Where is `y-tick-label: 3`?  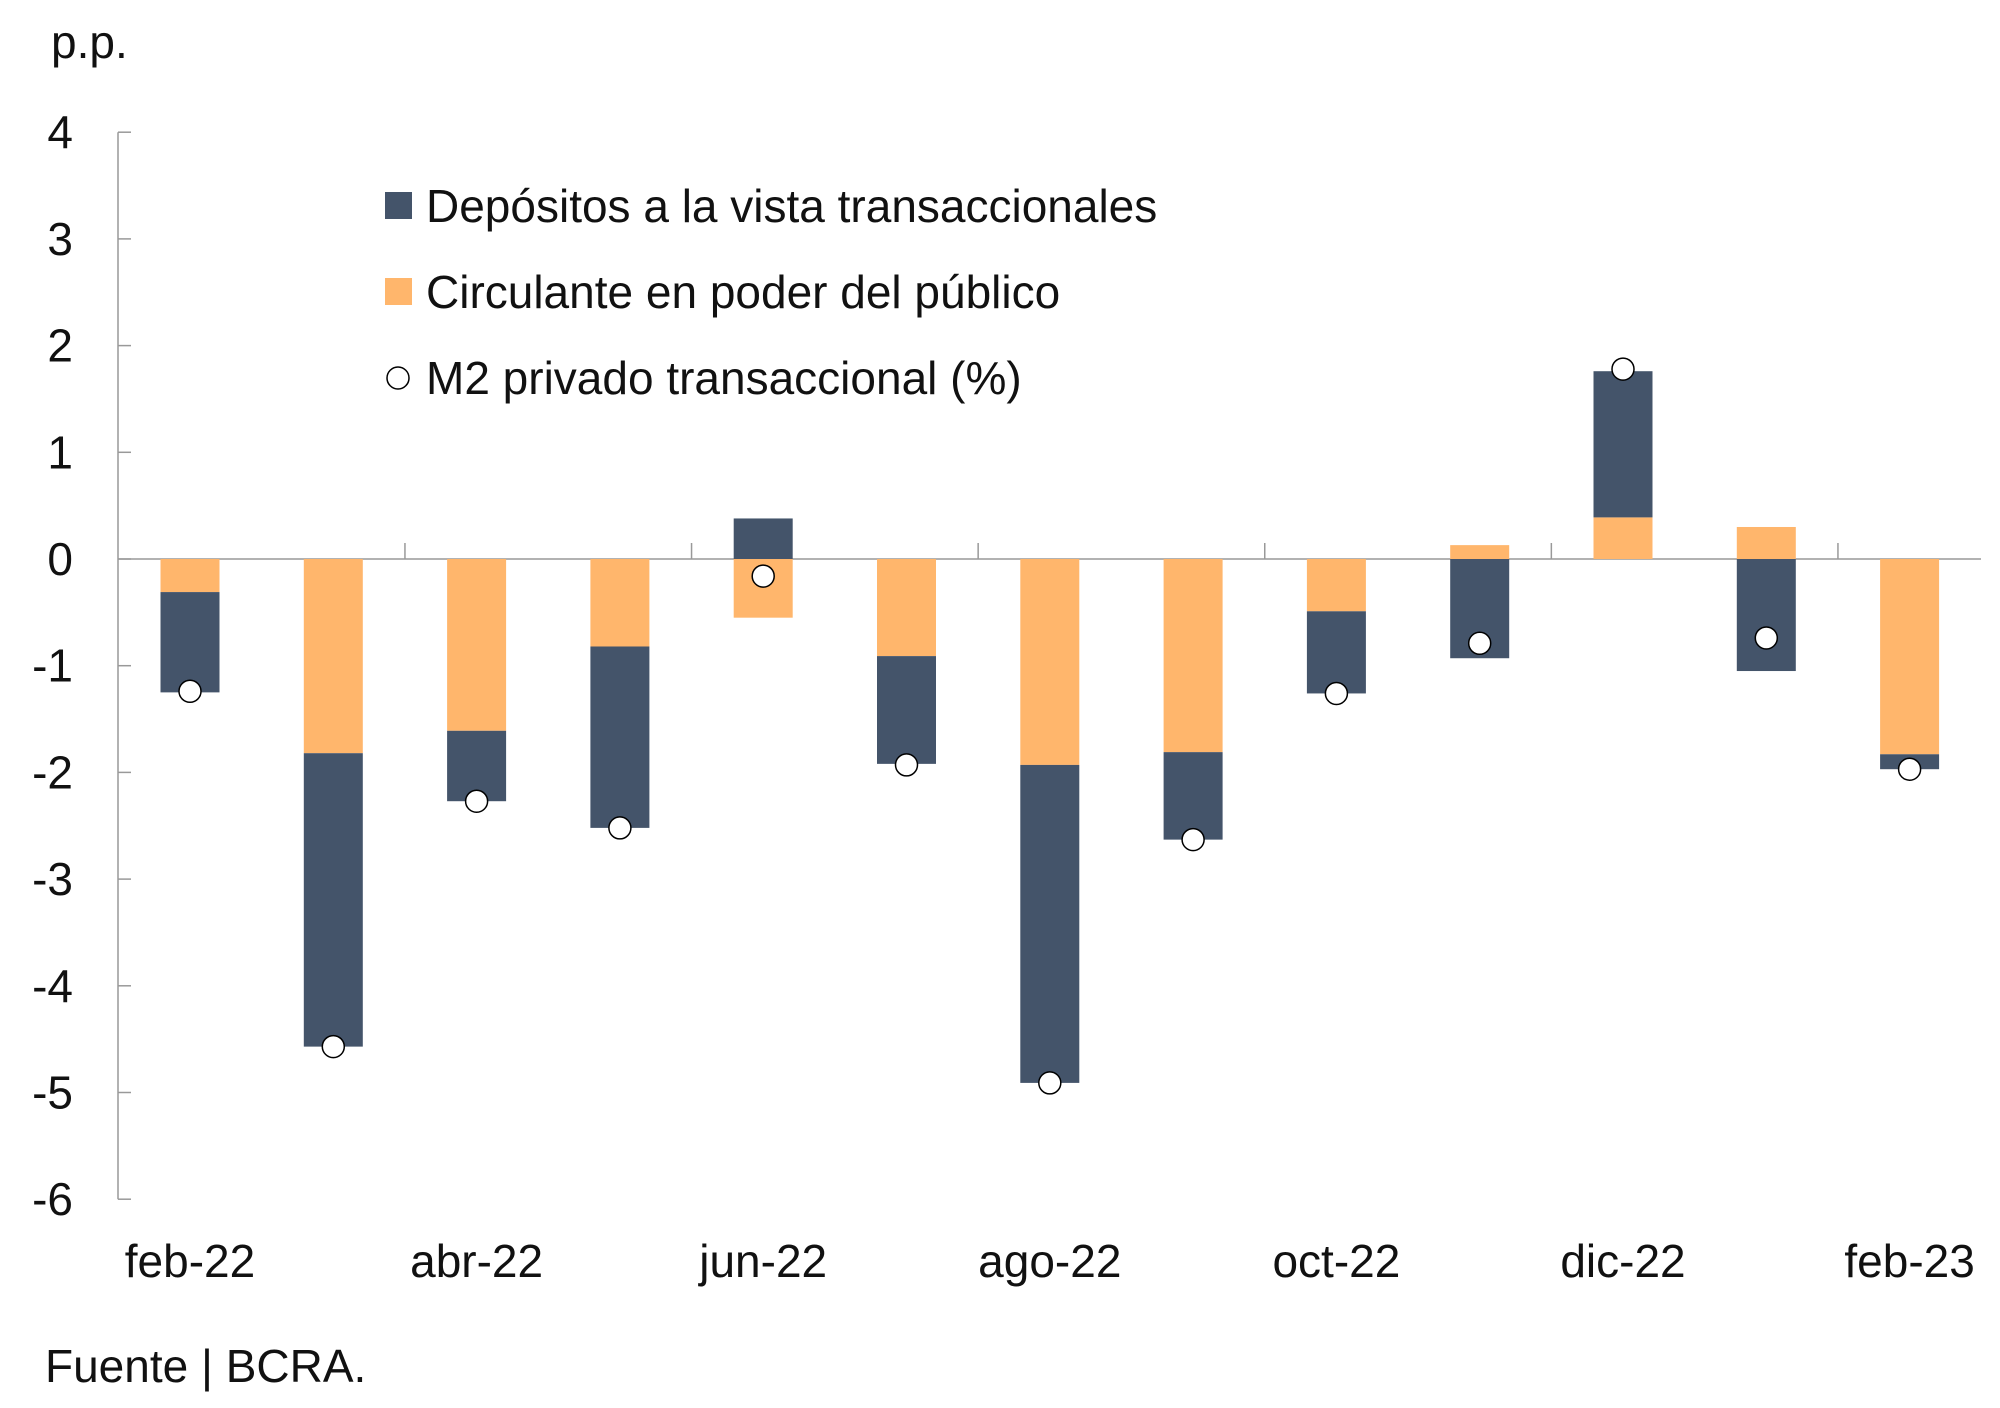
y-tick-label: 3 is located at coordinates (60, 239).